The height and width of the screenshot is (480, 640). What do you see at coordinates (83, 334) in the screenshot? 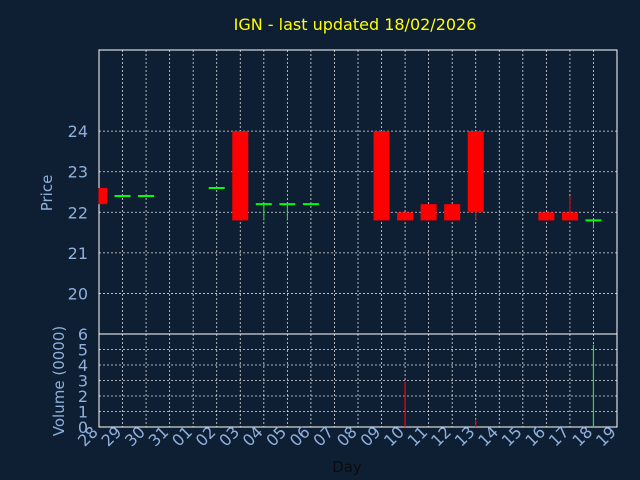
I see `volume-tick-label: 6` at bounding box center [83, 334].